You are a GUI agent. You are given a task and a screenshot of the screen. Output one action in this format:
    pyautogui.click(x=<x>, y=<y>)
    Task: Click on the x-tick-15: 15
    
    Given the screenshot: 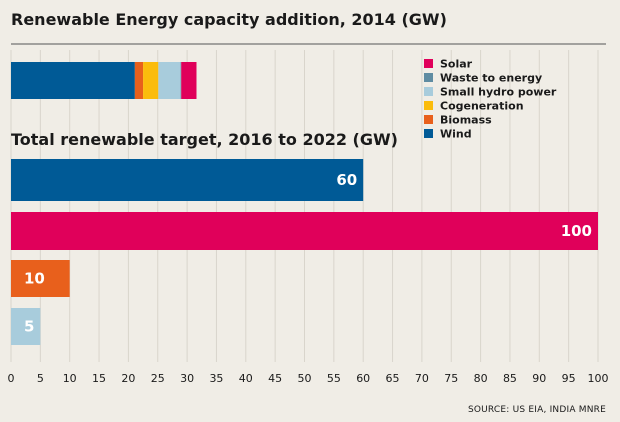 What is the action you would take?
    pyautogui.click(x=99, y=378)
    